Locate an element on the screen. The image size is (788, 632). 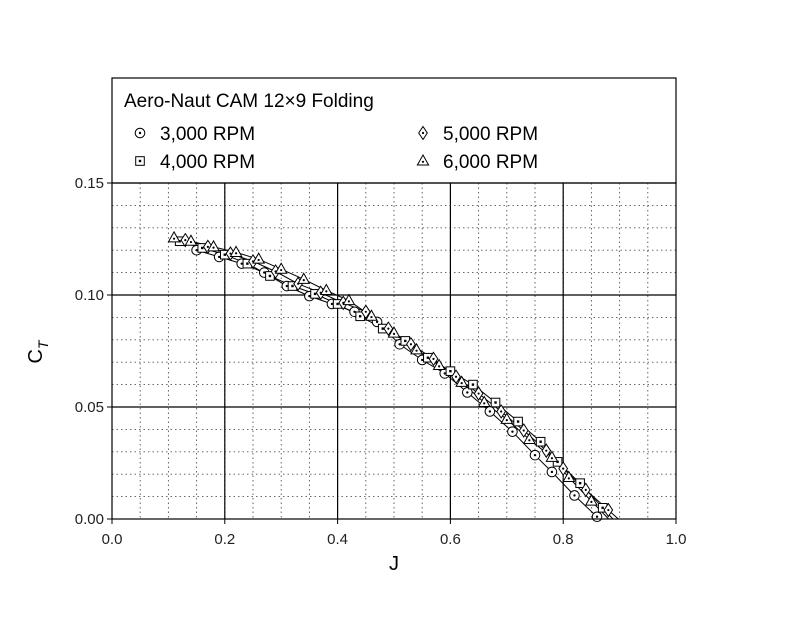
legend-box is located at coordinates (394, 130).